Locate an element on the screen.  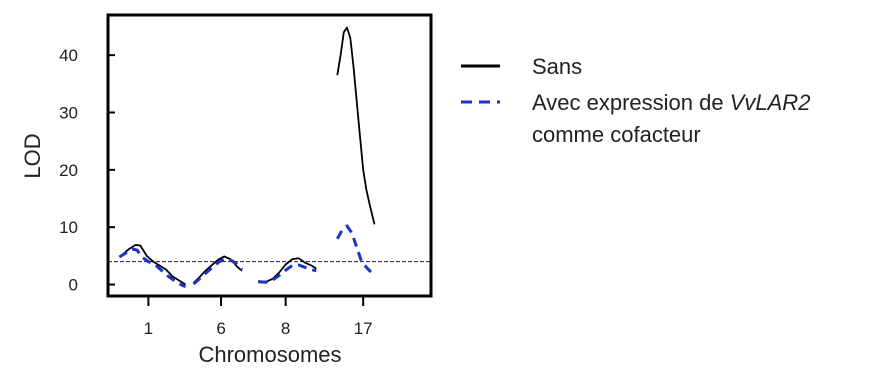
legend-label-cofactor: Avec expression de VvLAR2 is located at coordinates (671, 102).